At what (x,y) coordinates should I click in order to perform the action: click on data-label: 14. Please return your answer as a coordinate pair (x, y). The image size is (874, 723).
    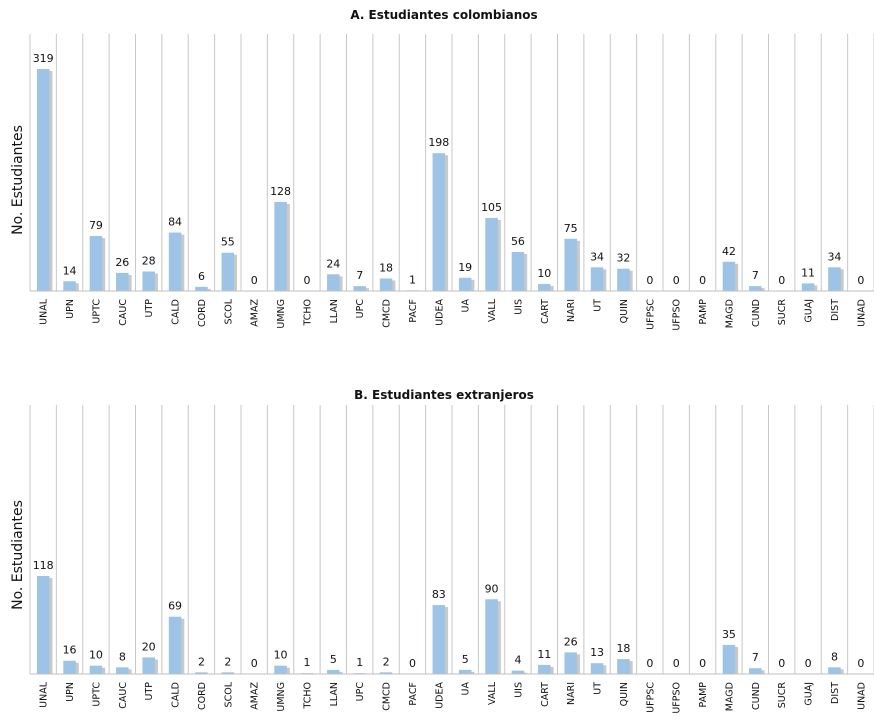
    Looking at the image, I should click on (70, 270).